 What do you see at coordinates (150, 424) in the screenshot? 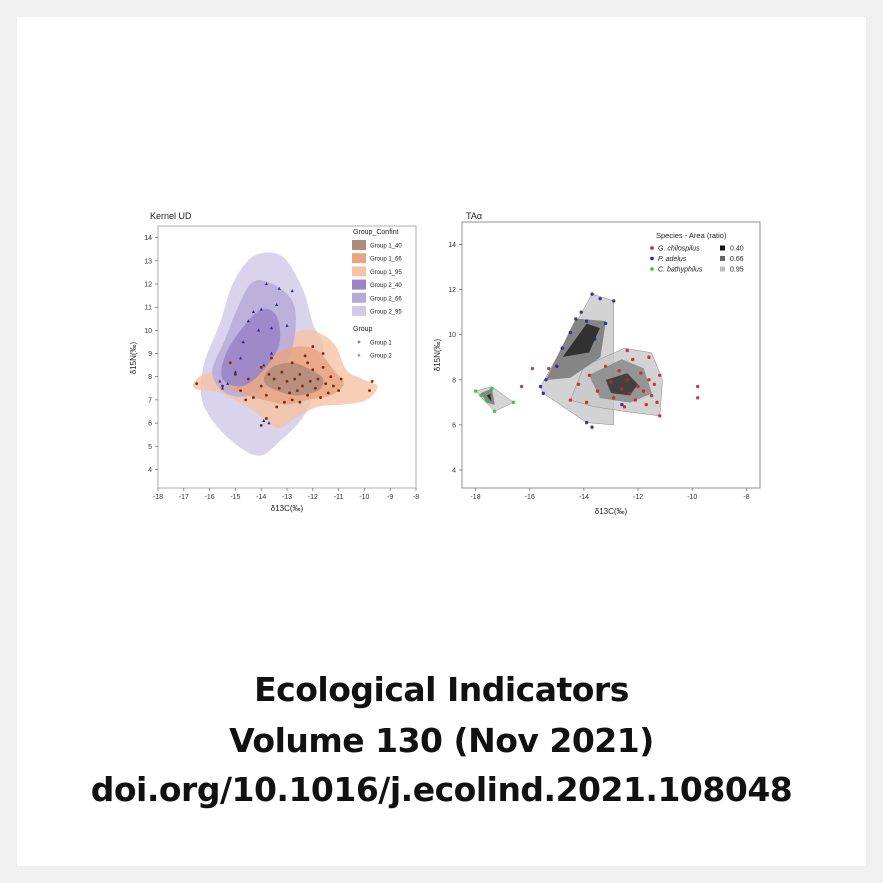
I see `kernel-ud-y-tick-label: 6` at bounding box center [150, 424].